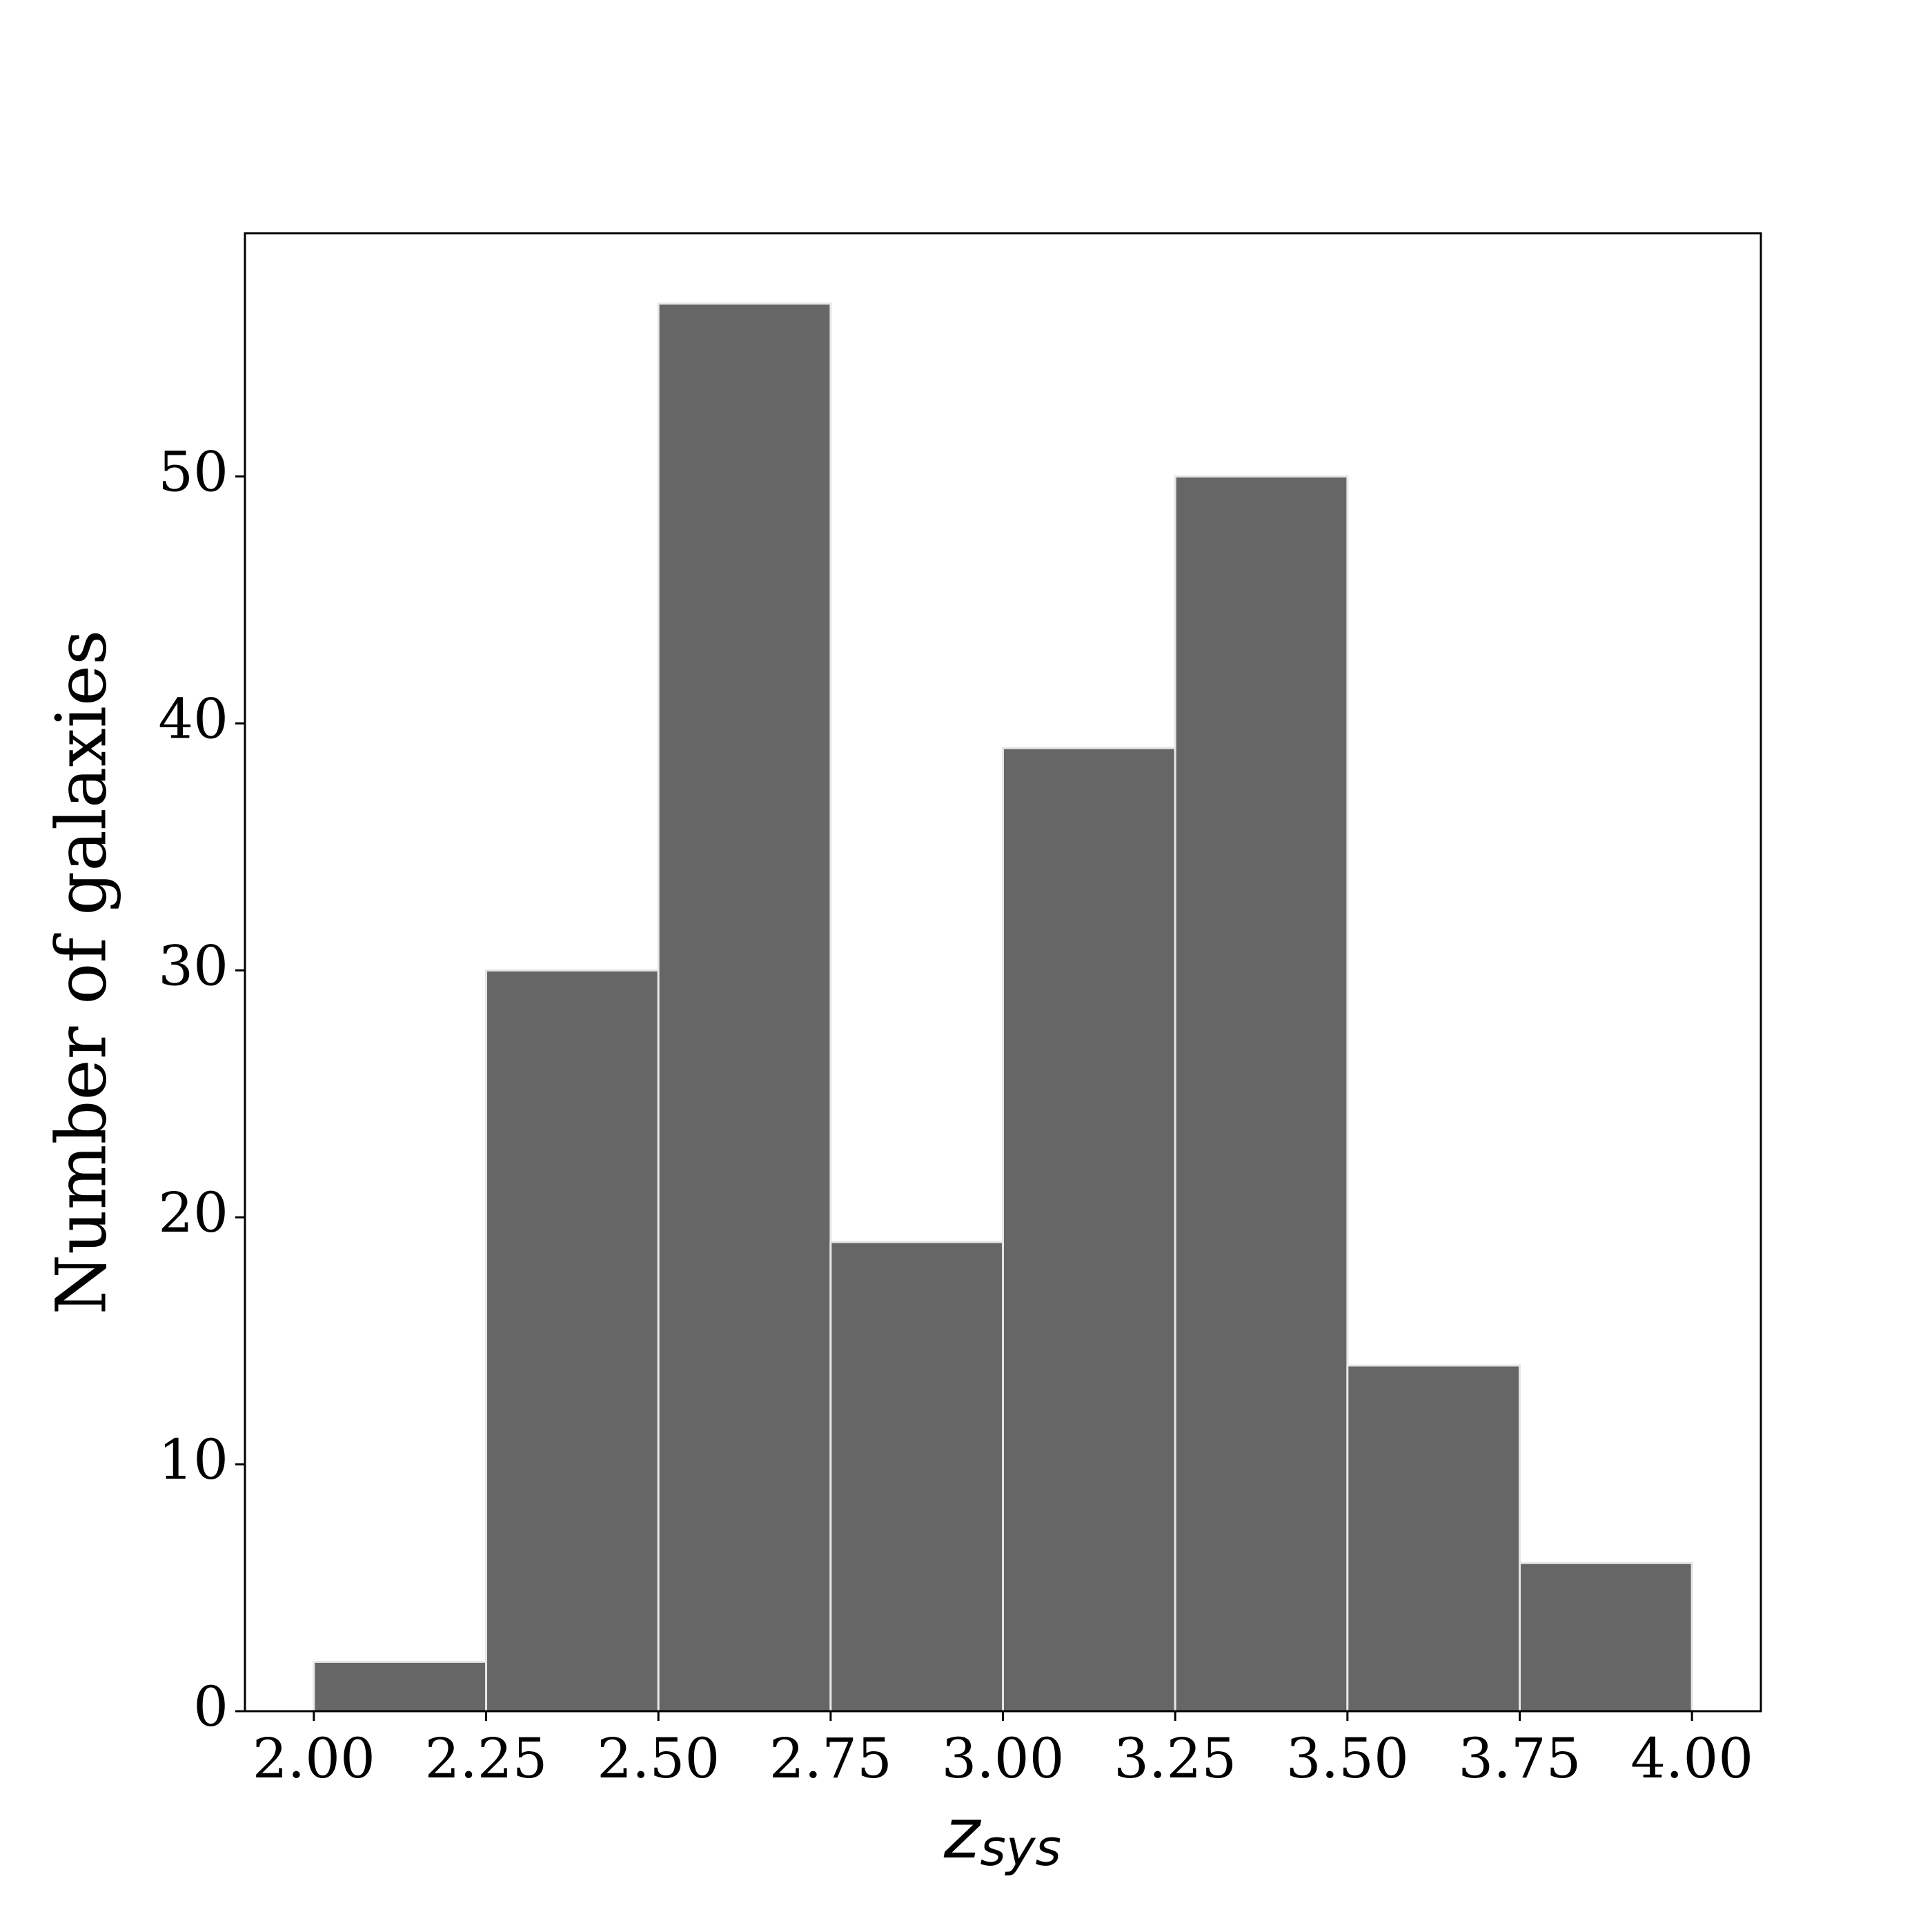  Describe the element at coordinates (81, 972) in the screenshot. I see `y-axis-label: Number of galaxies` at that location.